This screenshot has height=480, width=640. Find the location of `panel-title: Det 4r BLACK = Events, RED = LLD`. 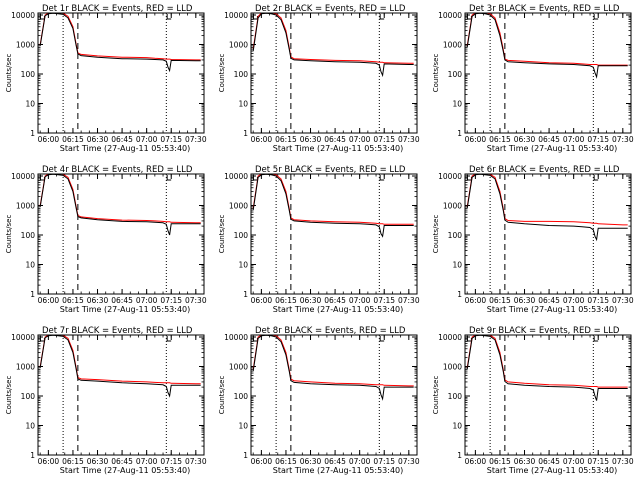

panel-title: Det 4r BLACK = Events, RED = LLD is located at coordinates (117, 170).